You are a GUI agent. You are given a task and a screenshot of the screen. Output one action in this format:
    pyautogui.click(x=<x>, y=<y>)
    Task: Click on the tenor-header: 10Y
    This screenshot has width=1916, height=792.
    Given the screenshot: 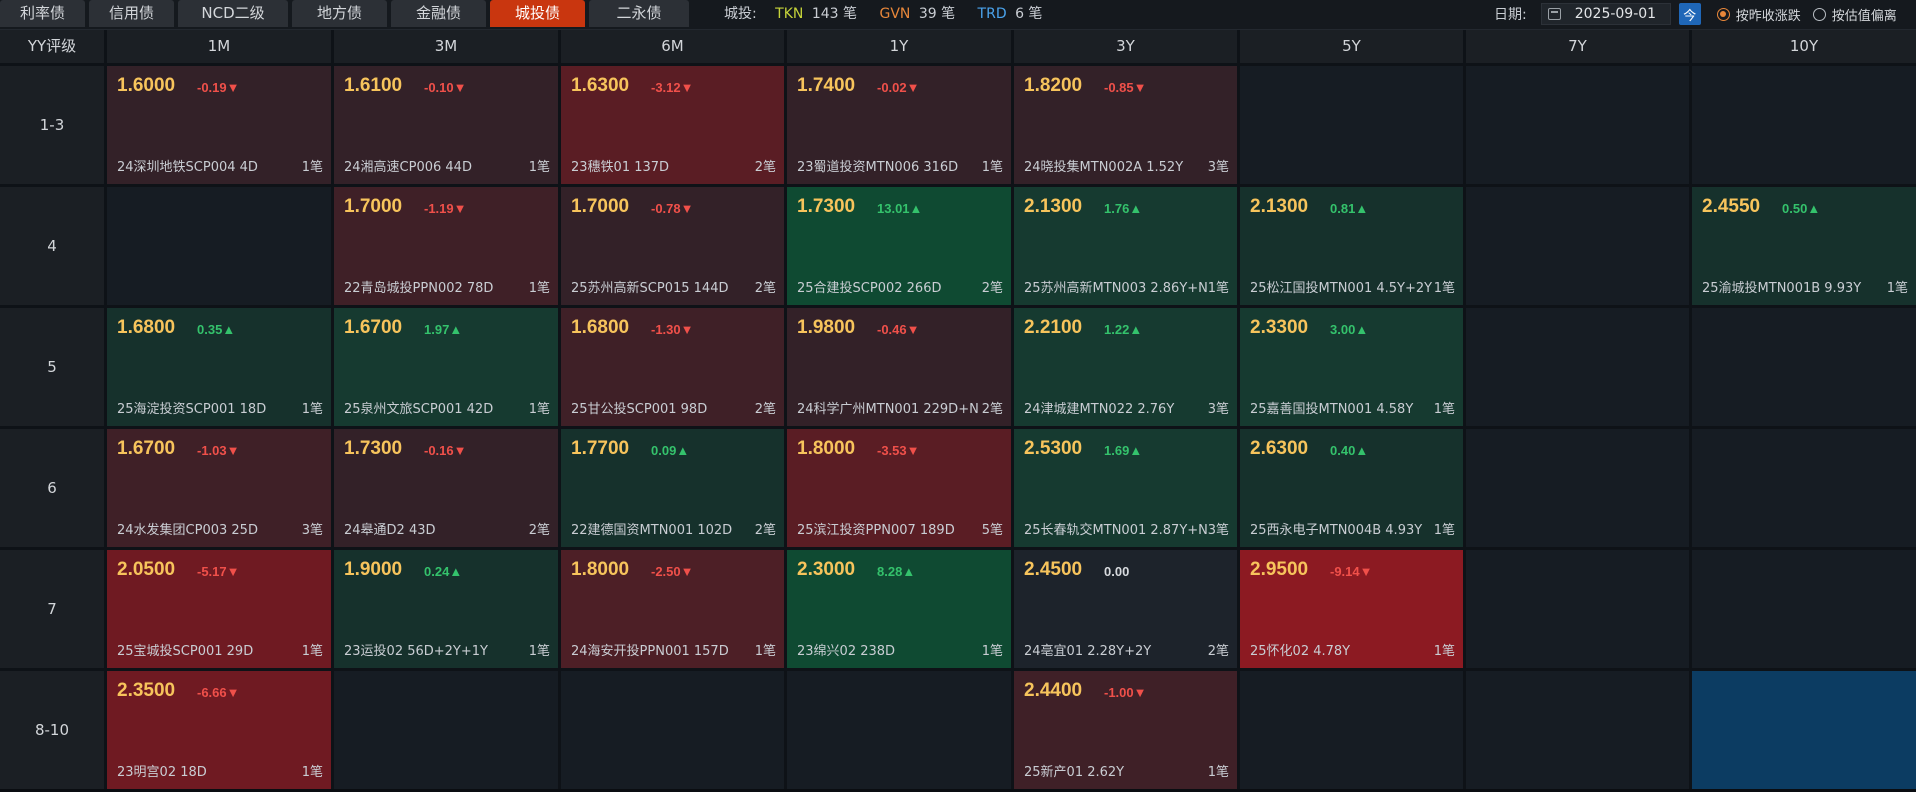 What is the action you would take?
    pyautogui.click(x=1804, y=46)
    